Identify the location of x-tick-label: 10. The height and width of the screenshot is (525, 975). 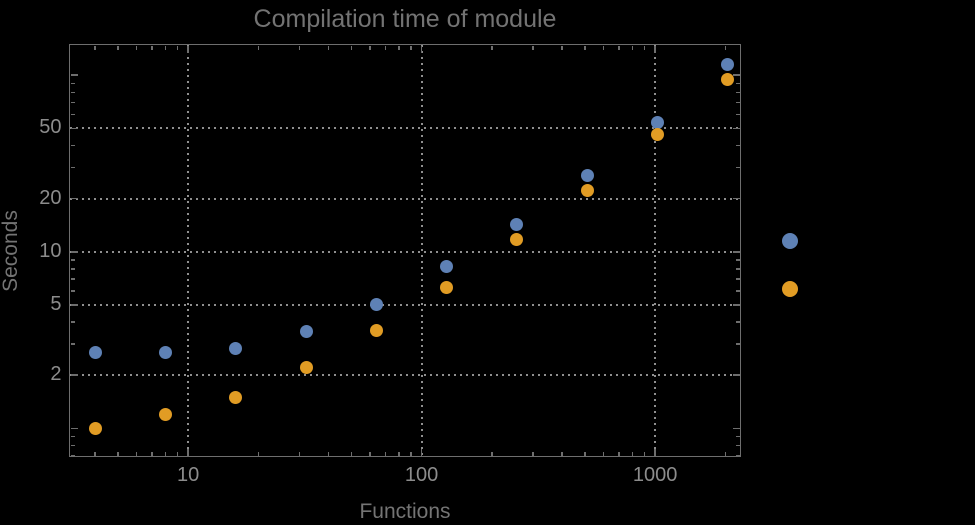
(188, 475).